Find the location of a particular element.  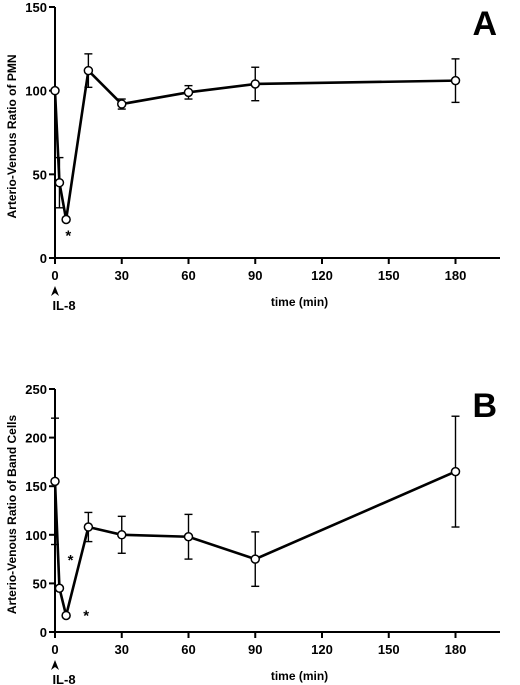

panel-label: B is located at coordinates (484, 406).